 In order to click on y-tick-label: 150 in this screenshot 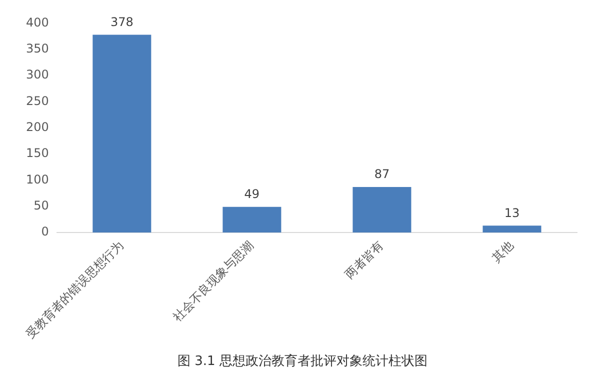, I will do `click(37, 153)`.